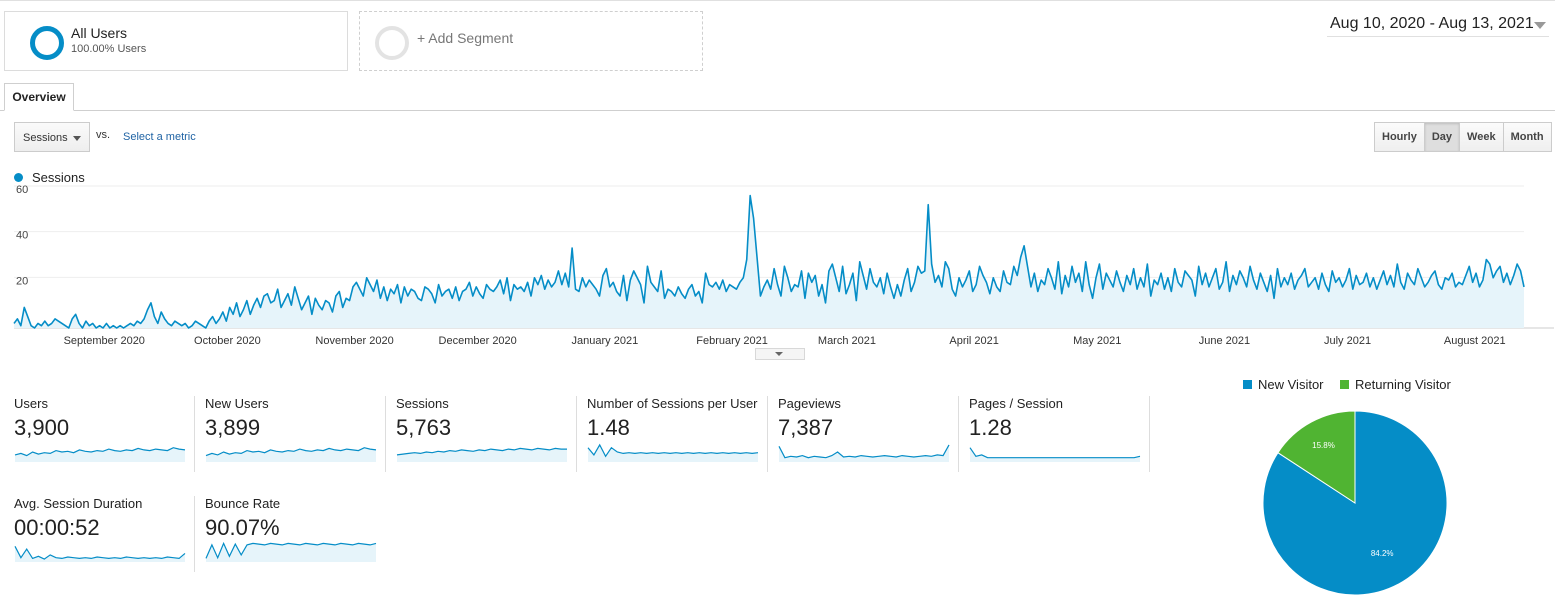  I want to click on visitor-type-pie-chart: 84.2% 15.8%, so click(1355, 503).